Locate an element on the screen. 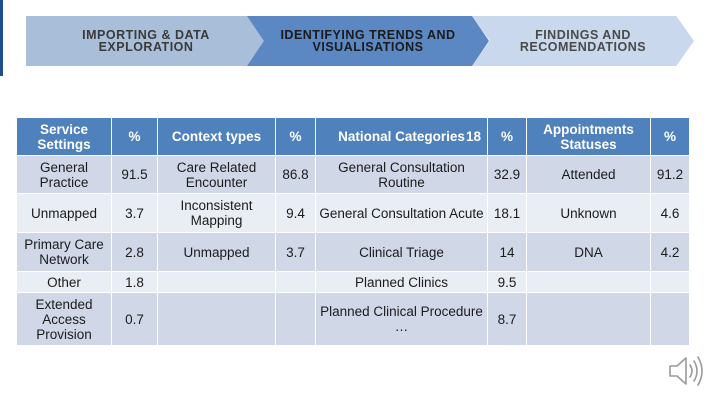 The width and height of the screenshot is (720, 405). step-identifying-trends: IDENTIFYING TRENDS AND VISUALISATIONS is located at coordinates (368, 41).